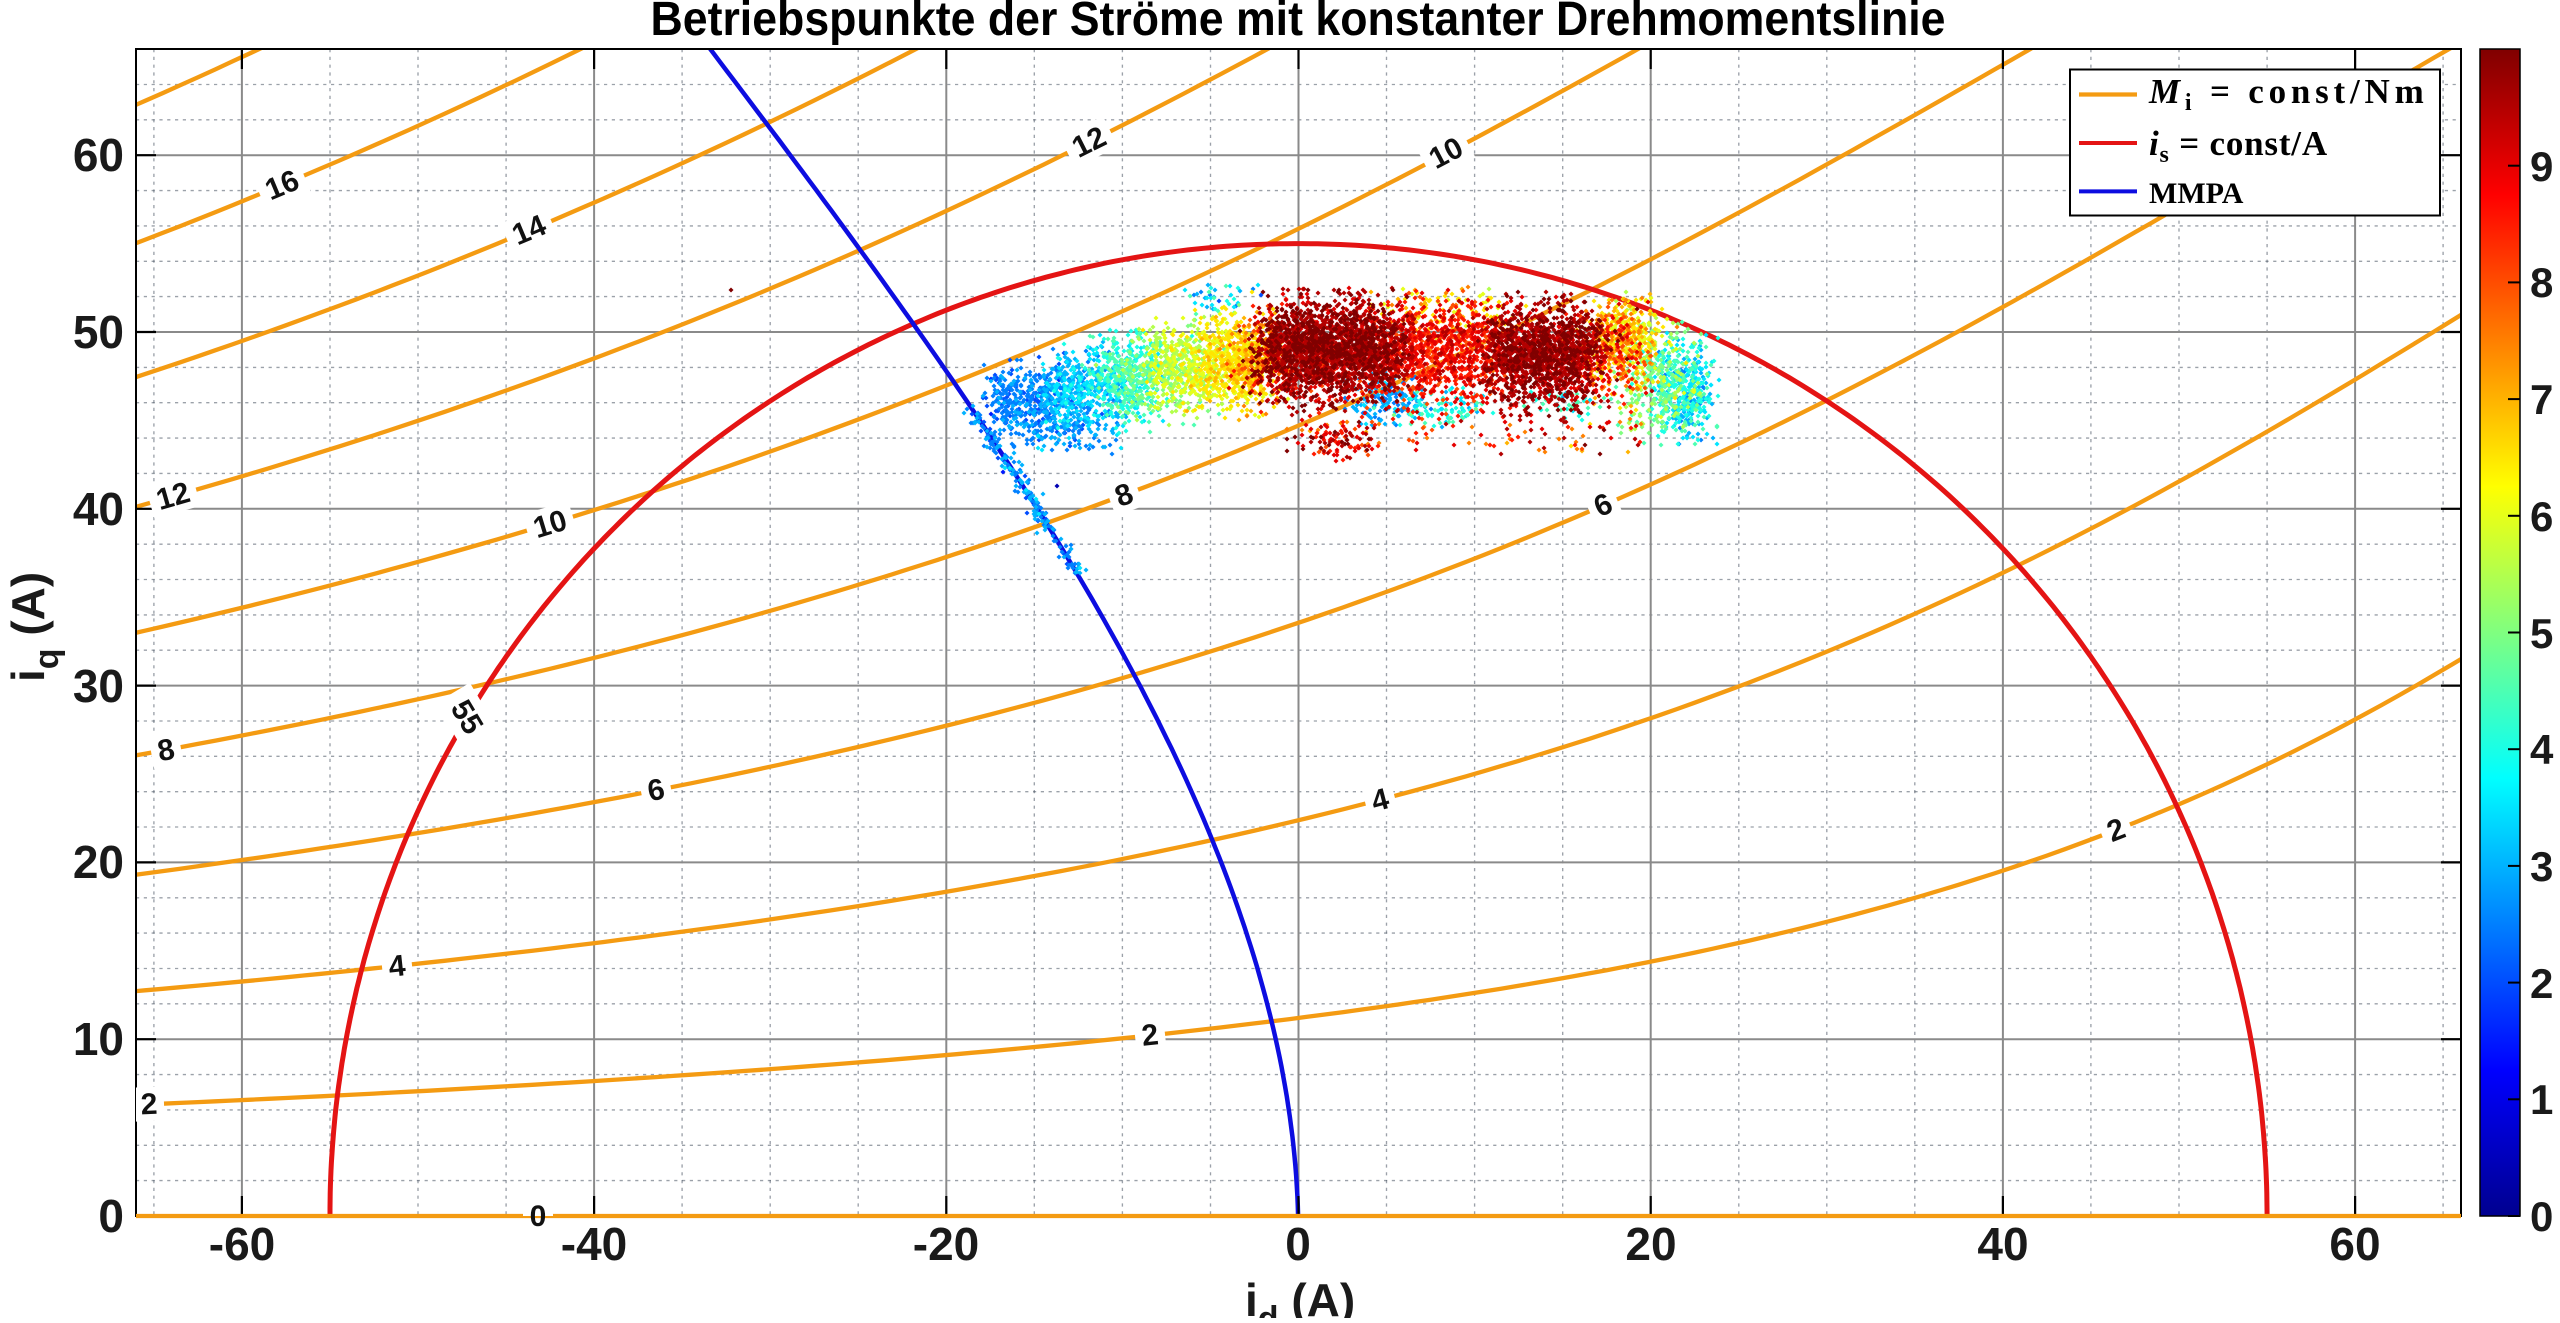  Describe the element at coordinates (2541, 1099) in the screenshot. I see `svg-text: 1` at that location.